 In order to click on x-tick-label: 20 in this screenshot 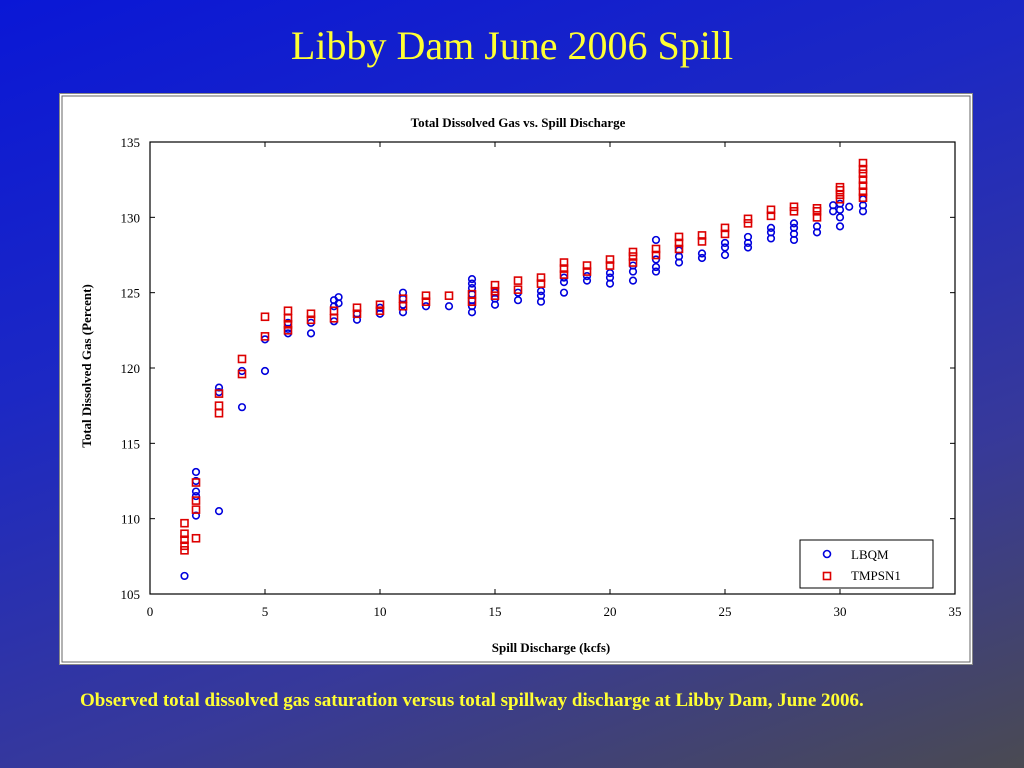, I will do `click(610, 611)`.